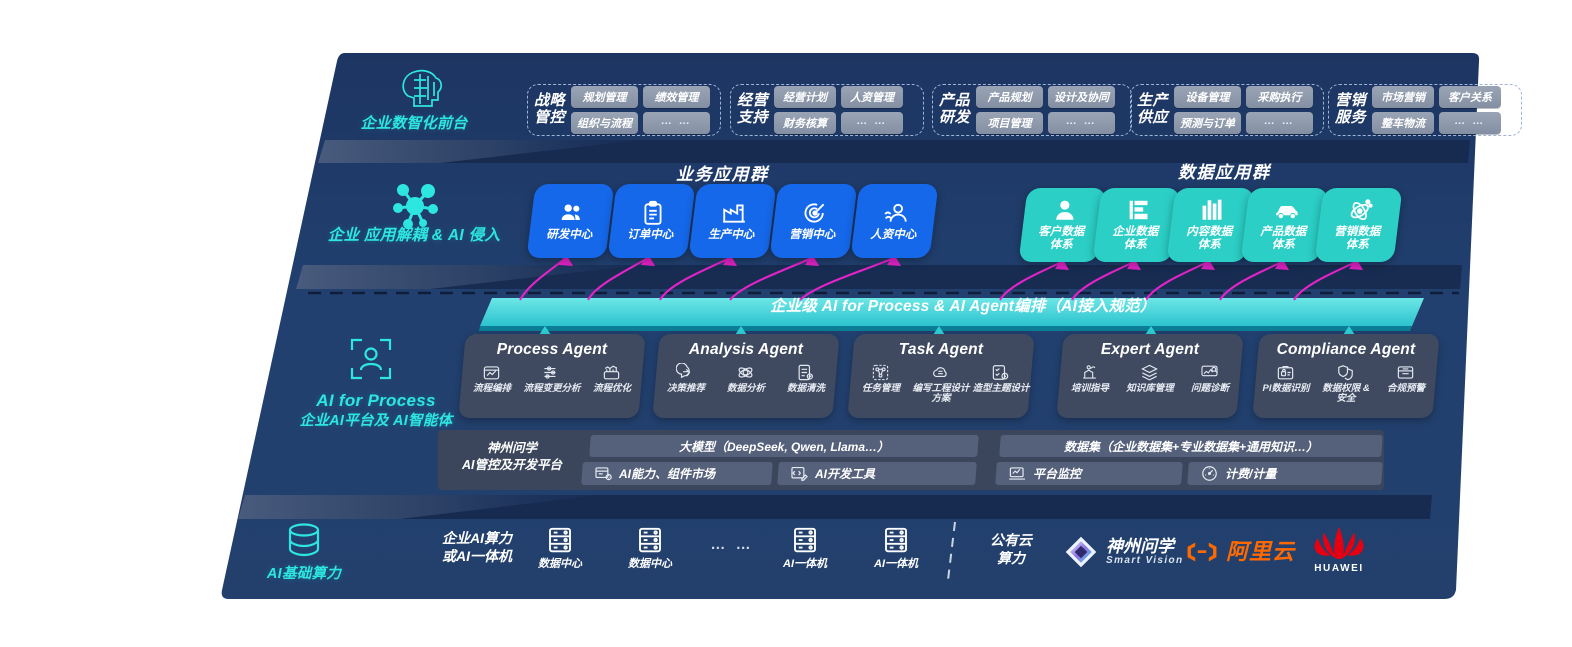  Describe the element at coordinates (550, 372) in the screenshot. I see `settings-list-icon` at that location.